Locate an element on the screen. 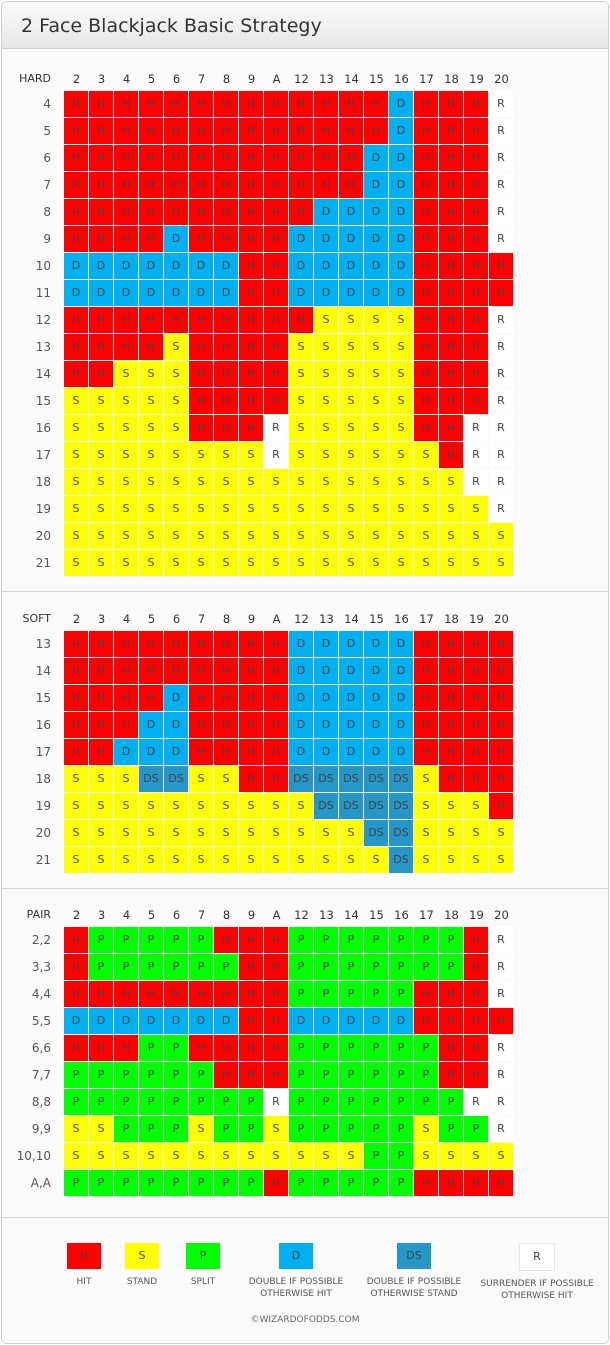 This screenshot has width=610, height=1345. section-label: PAIR is located at coordinates (38, 914).